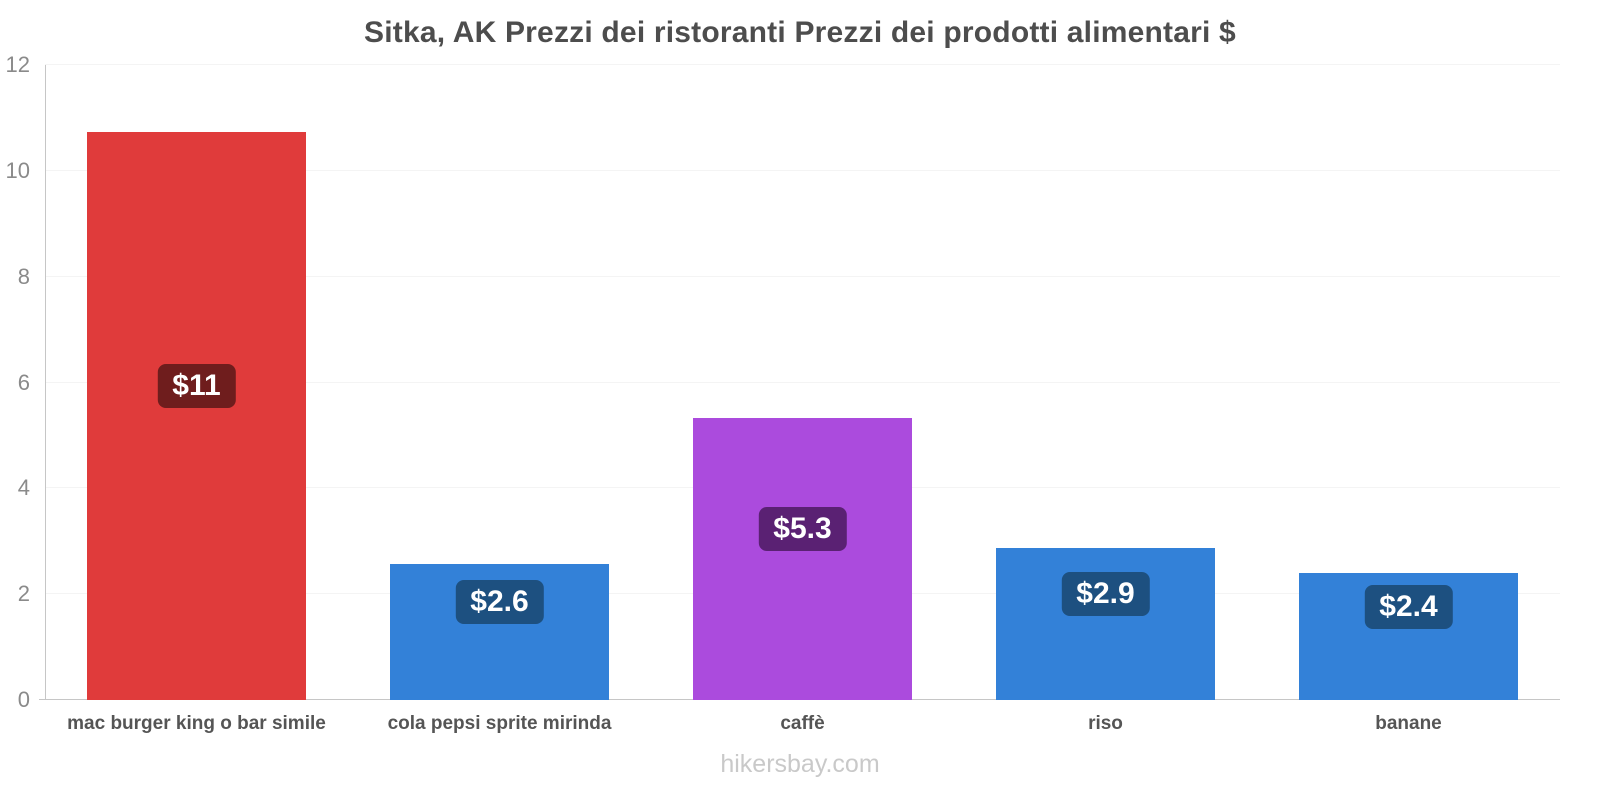 This screenshot has height=800, width=1600. Describe the element at coordinates (802, 528) in the screenshot. I see `bar-value-label: $5.3` at that location.